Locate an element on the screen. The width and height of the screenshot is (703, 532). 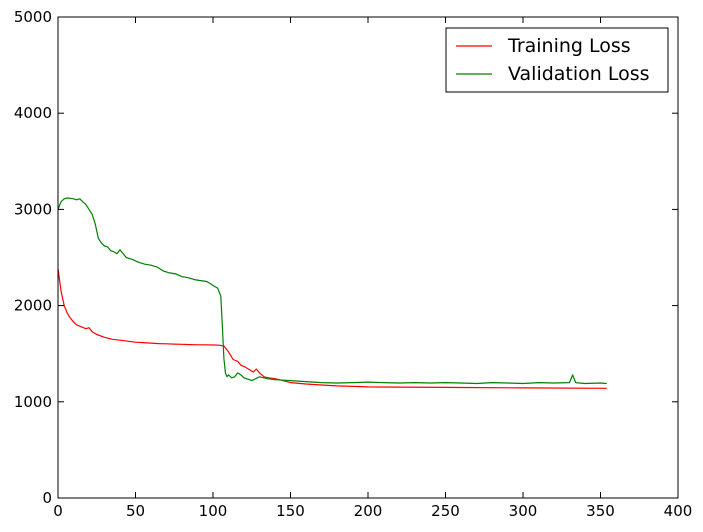
legend-label-validation-loss: Validation Loss is located at coordinates (579, 74).